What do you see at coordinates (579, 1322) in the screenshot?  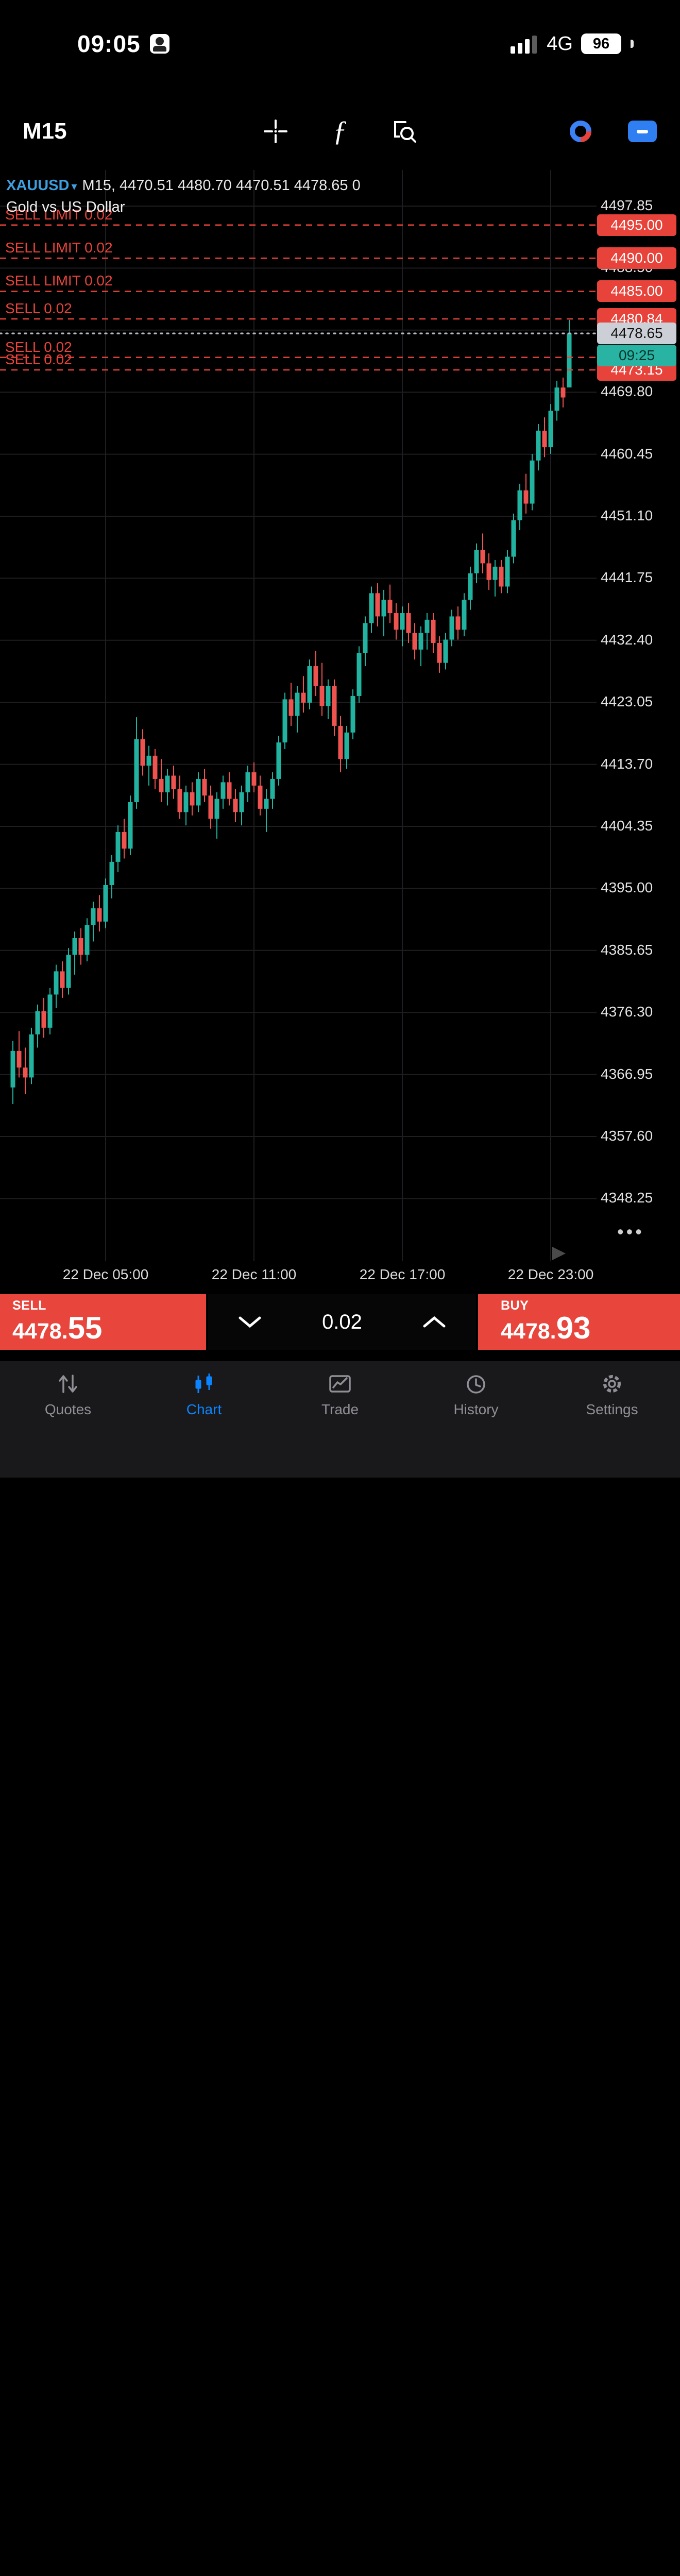 I see `buy-button: BUY 4478. 93` at bounding box center [579, 1322].